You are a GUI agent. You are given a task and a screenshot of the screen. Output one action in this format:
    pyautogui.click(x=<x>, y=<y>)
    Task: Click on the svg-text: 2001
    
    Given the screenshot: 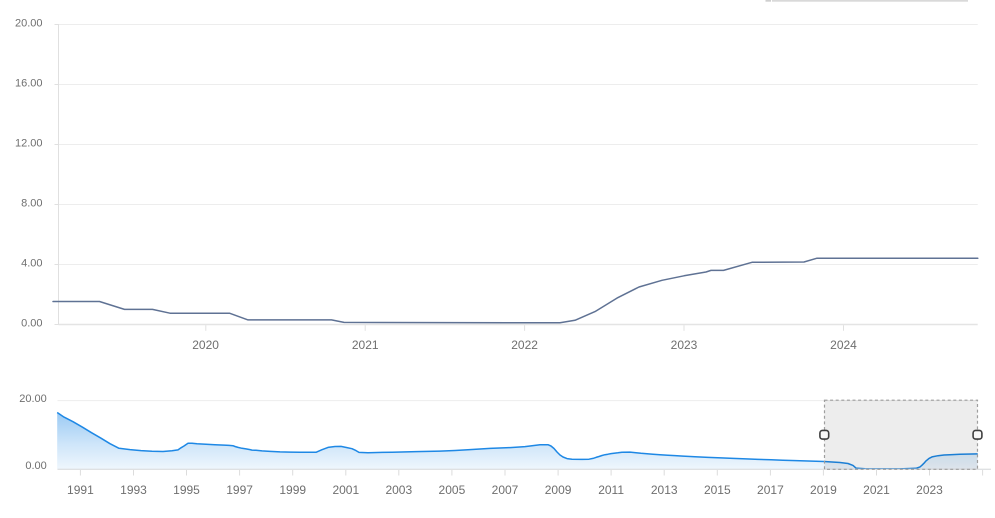 What is the action you would take?
    pyautogui.click(x=345, y=490)
    